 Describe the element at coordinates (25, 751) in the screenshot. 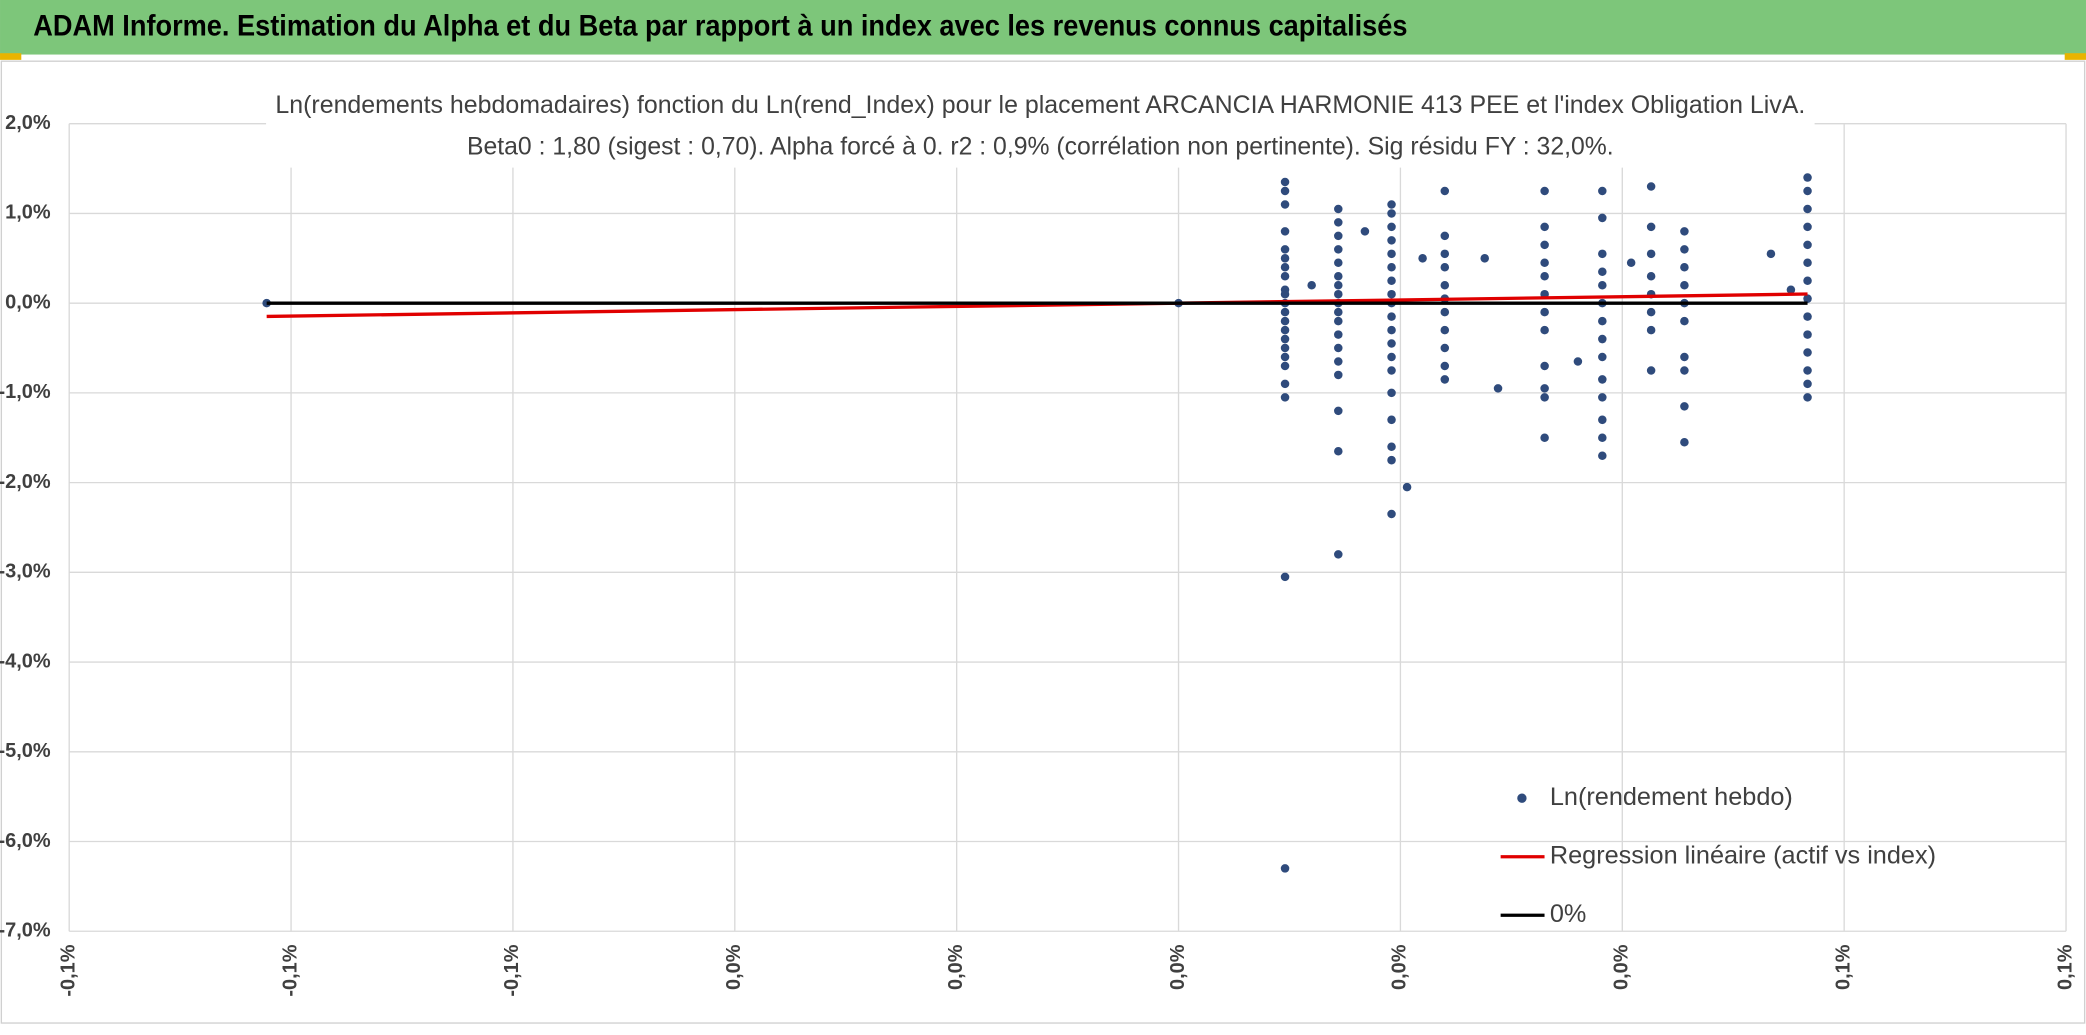

I see `y-tick-label: -5,0%` at that location.